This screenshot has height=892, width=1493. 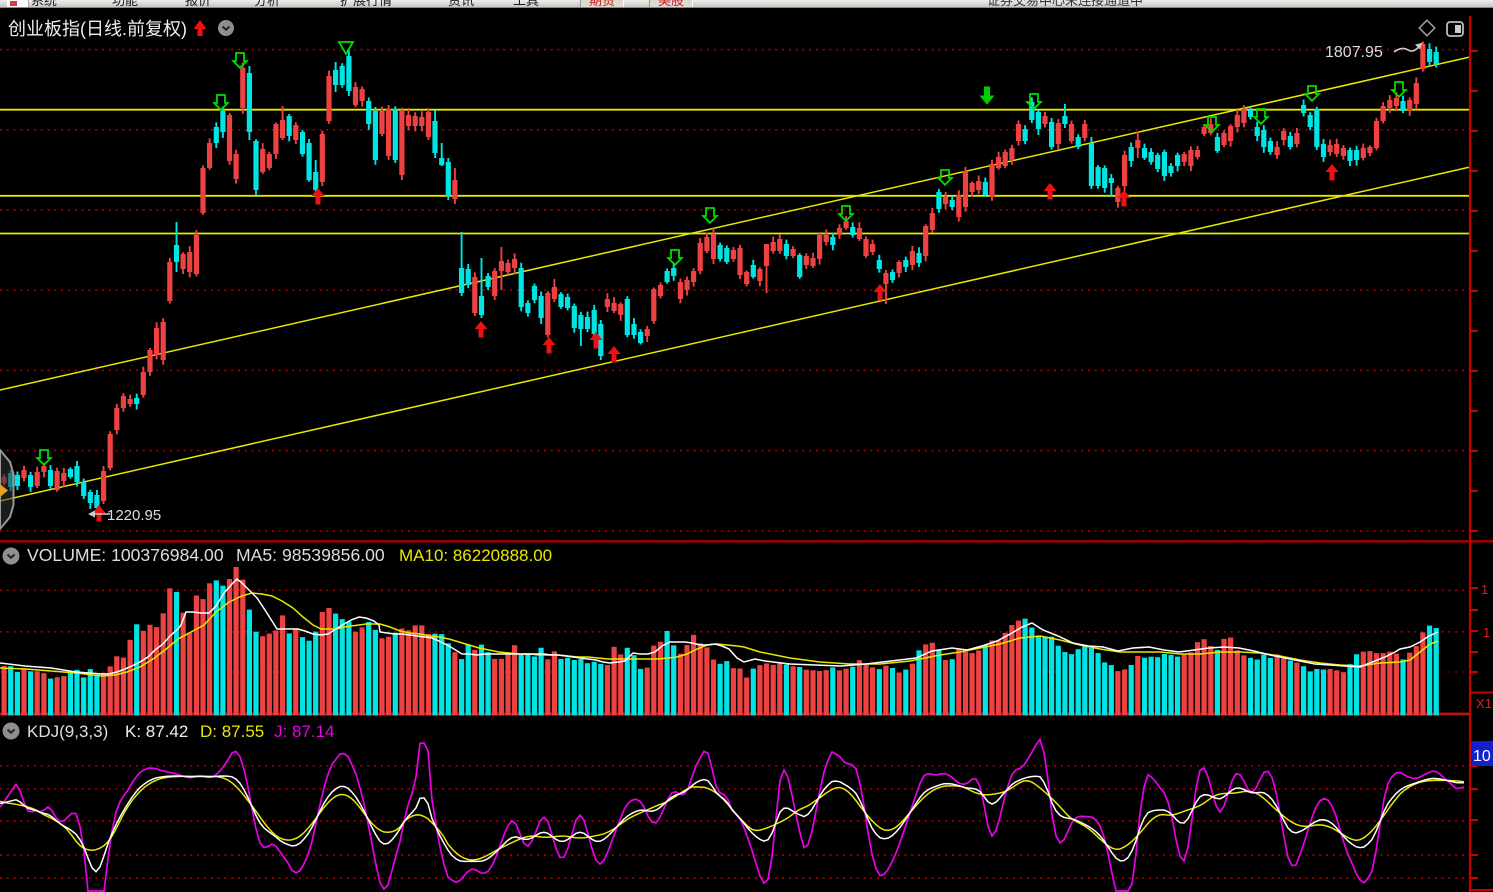 I want to click on svg-text: D: 87.55, so click(x=232, y=731).